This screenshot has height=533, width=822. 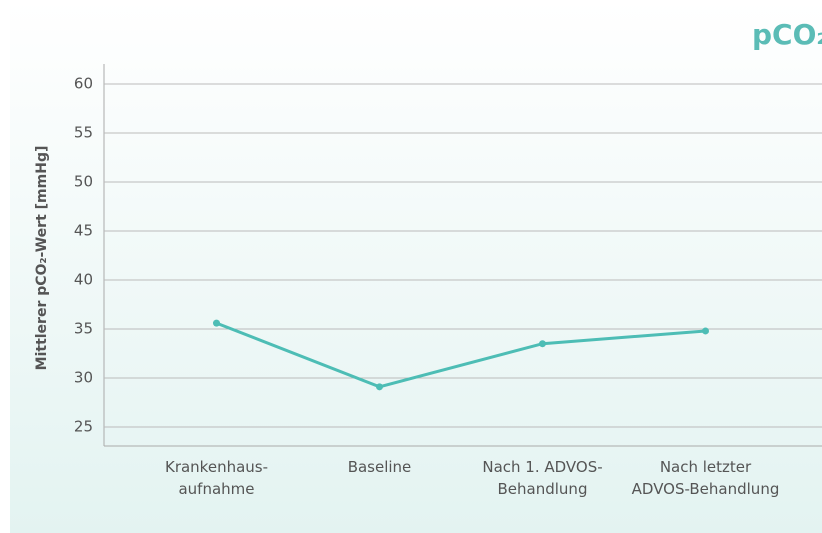 I want to click on line, so click(x=460, y=355).